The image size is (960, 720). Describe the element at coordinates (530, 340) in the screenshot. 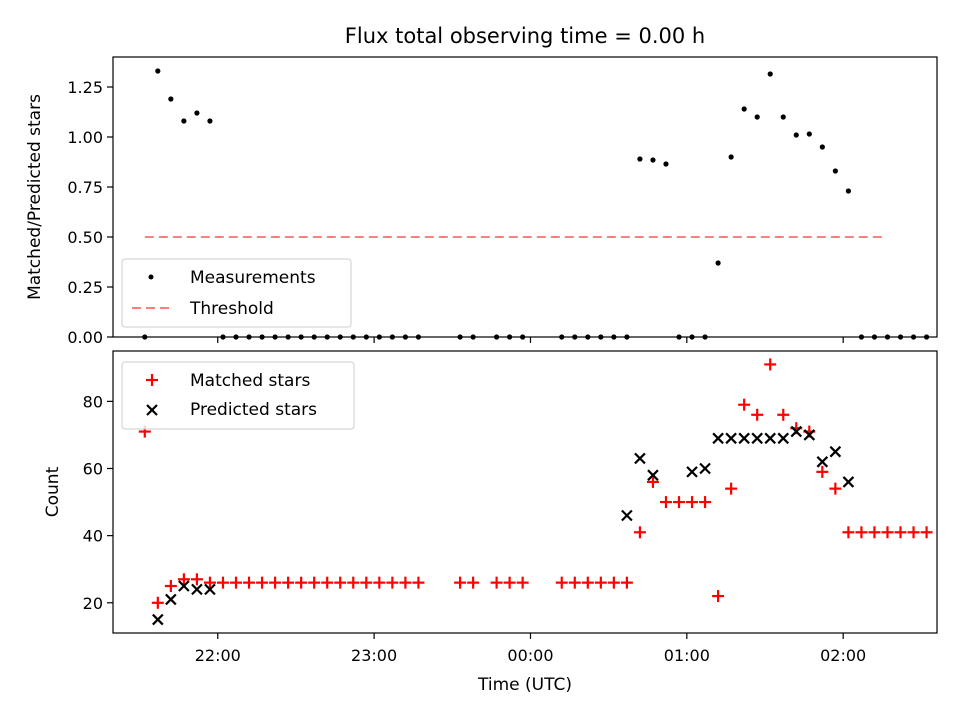

I see `top-x-ticks` at that location.